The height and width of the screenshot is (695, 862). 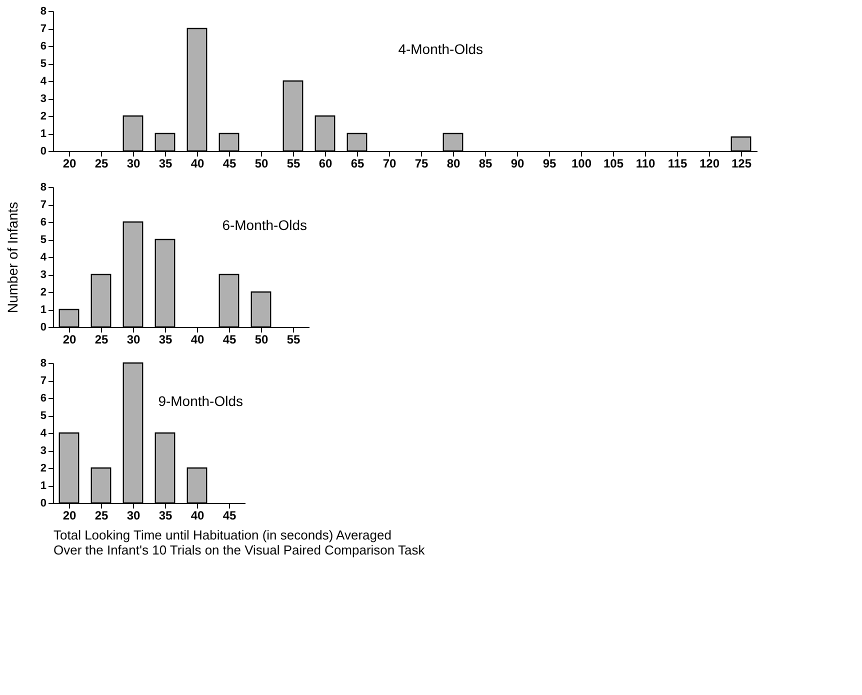 What do you see at coordinates (421, 163) in the screenshot?
I see `x-tick-label: 75` at bounding box center [421, 163].